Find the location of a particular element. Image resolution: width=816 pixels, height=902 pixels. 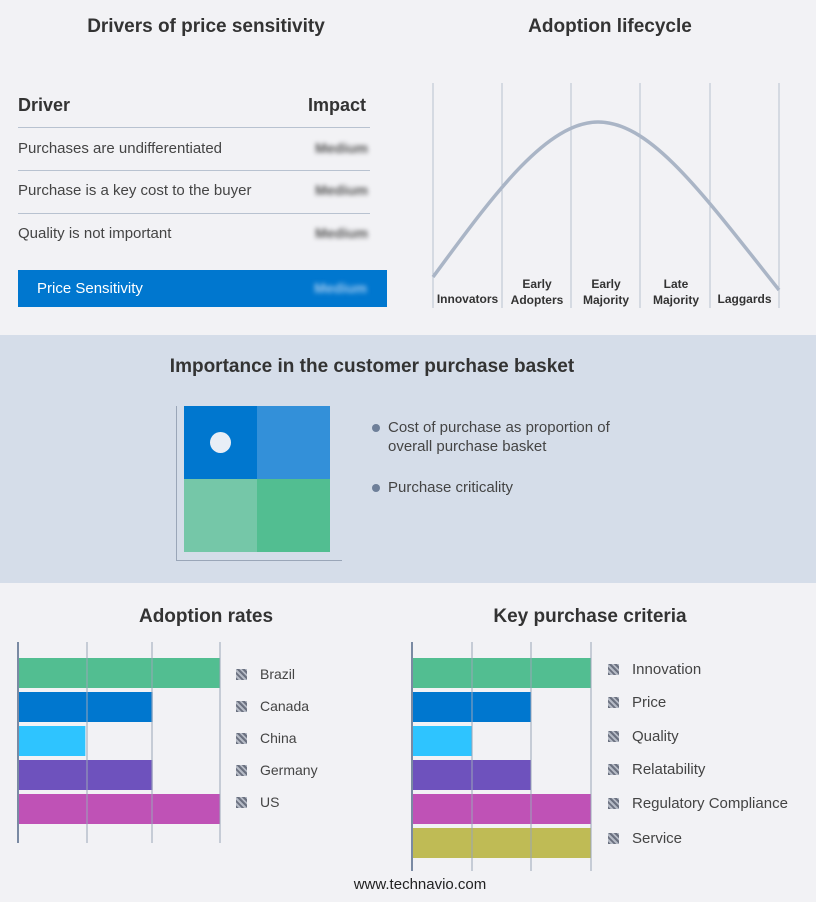

adoption-rates-title: Adoption rates is located at coordinates (206, 616).